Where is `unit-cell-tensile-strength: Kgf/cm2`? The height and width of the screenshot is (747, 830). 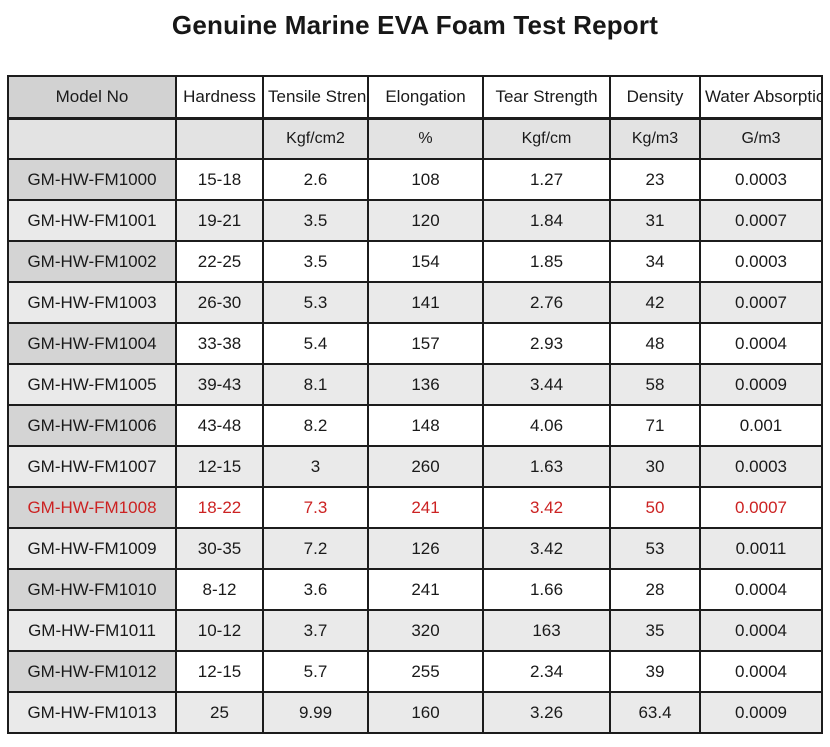 unit-cell-tensile-strength: Kgf/cm2 is located at coordinates (315, 138).